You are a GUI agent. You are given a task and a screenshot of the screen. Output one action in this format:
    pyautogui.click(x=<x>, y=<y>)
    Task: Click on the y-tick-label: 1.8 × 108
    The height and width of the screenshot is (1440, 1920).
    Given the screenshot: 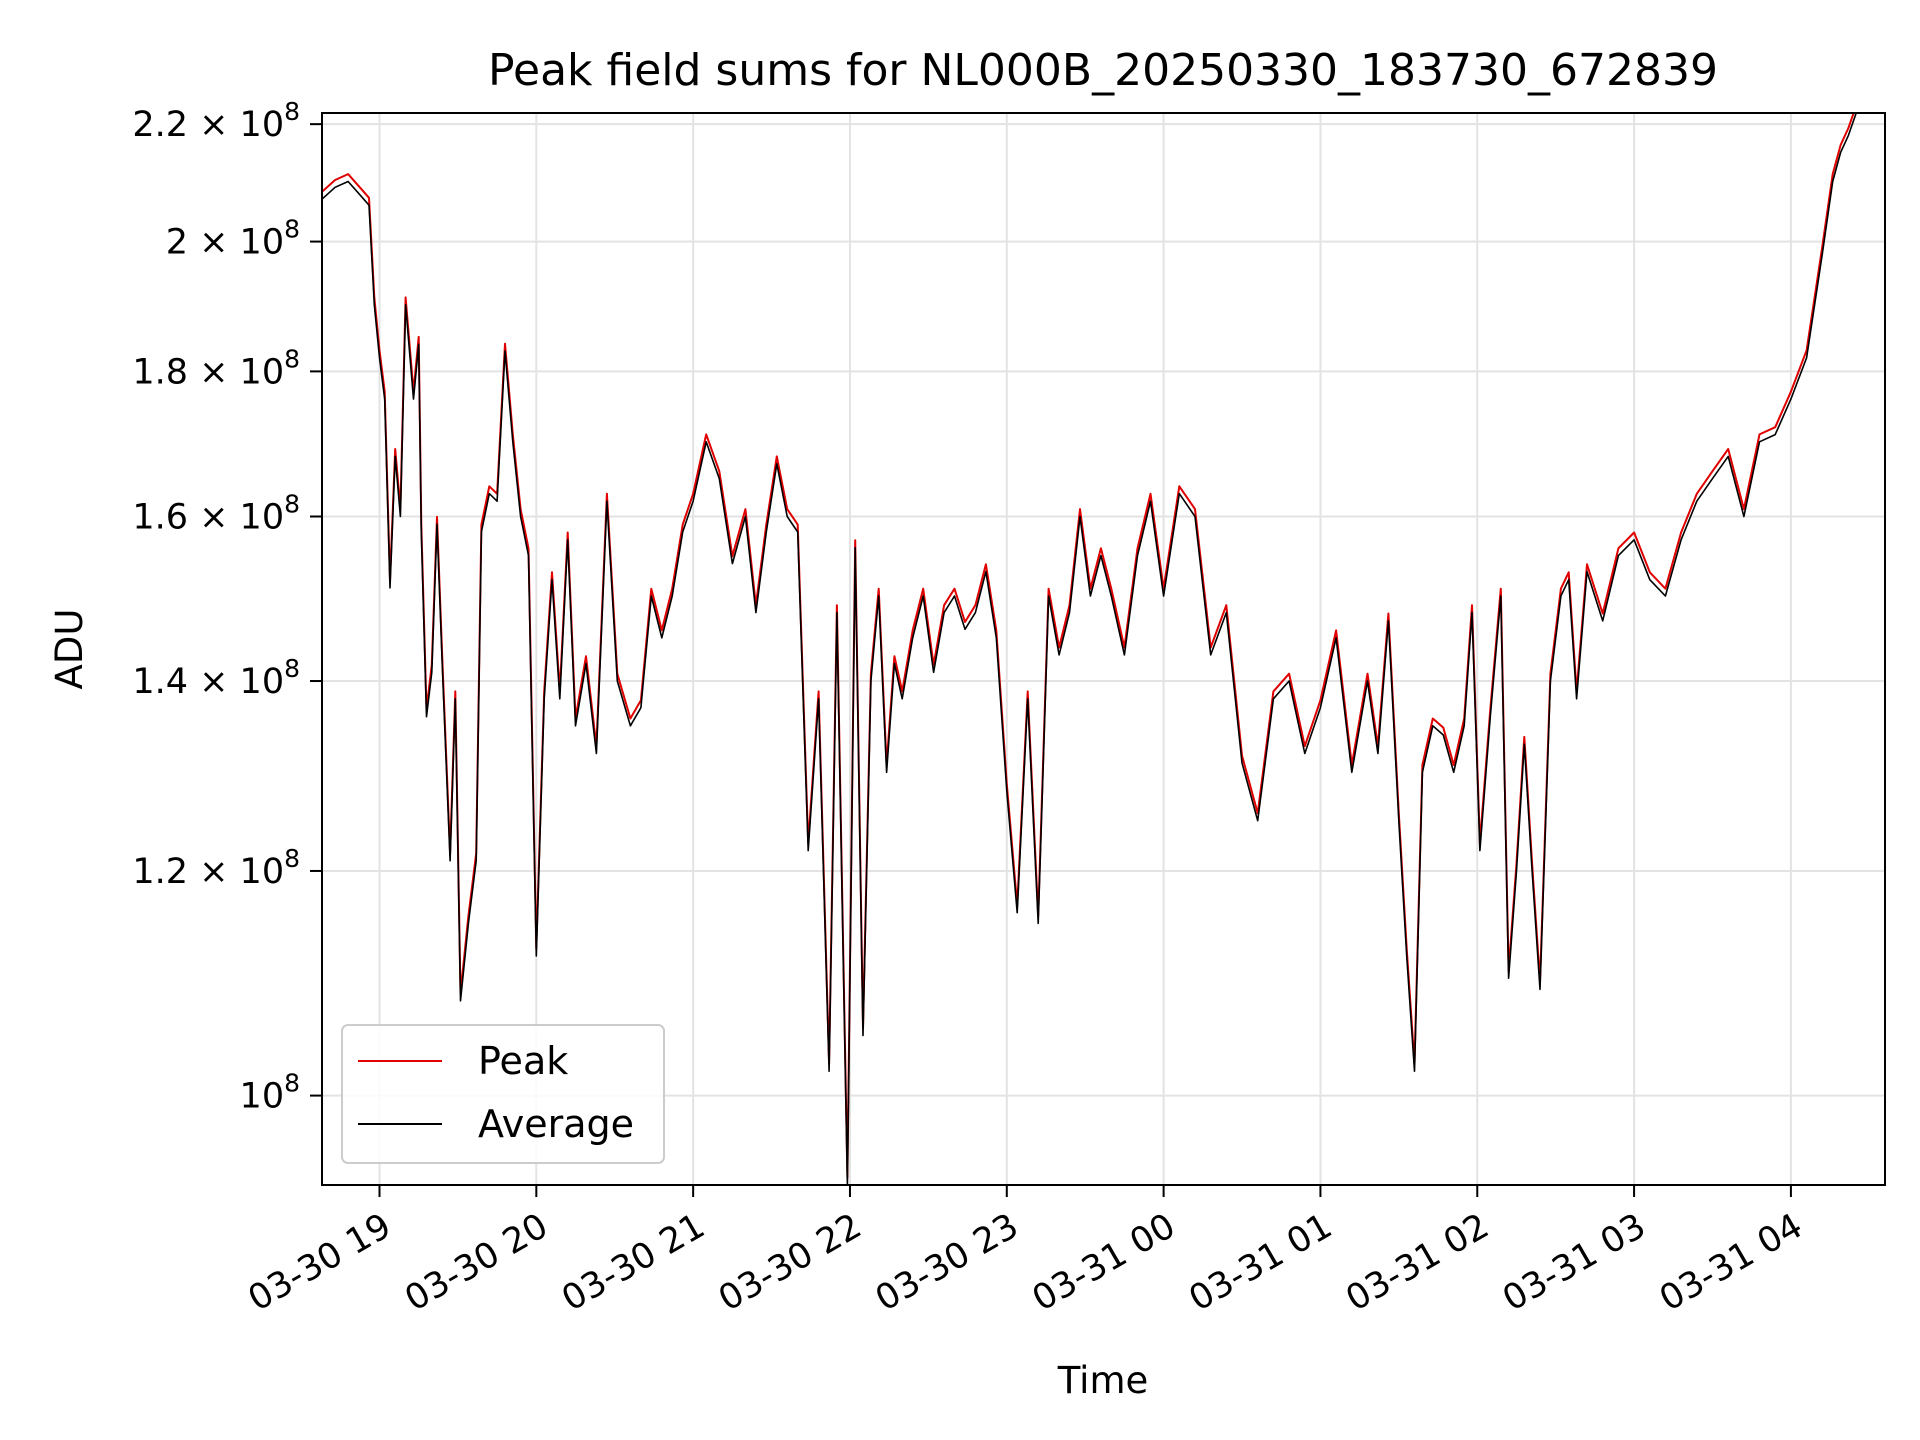 What is the action you would take?
    pyautogui.click(x=216, y=368)
    